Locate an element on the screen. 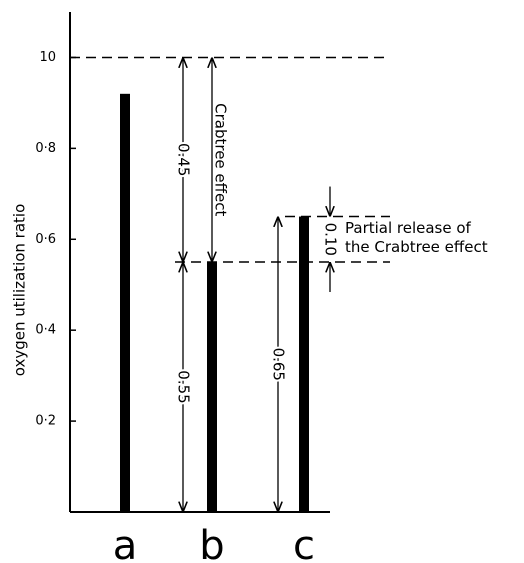  x-tick-label: a is located at coordinates (125, 543).